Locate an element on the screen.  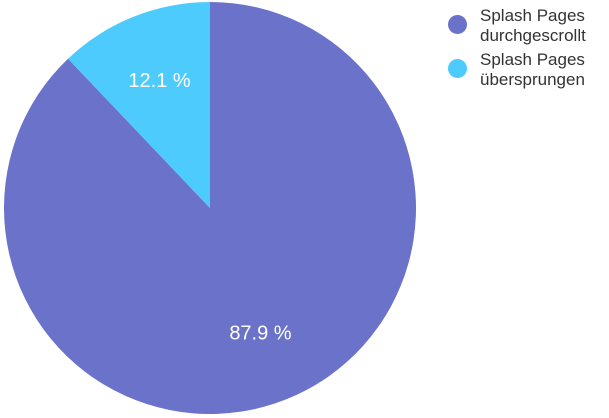
slice-label-uebersprungen: 12.1 % is located at coordinates (159, 81).